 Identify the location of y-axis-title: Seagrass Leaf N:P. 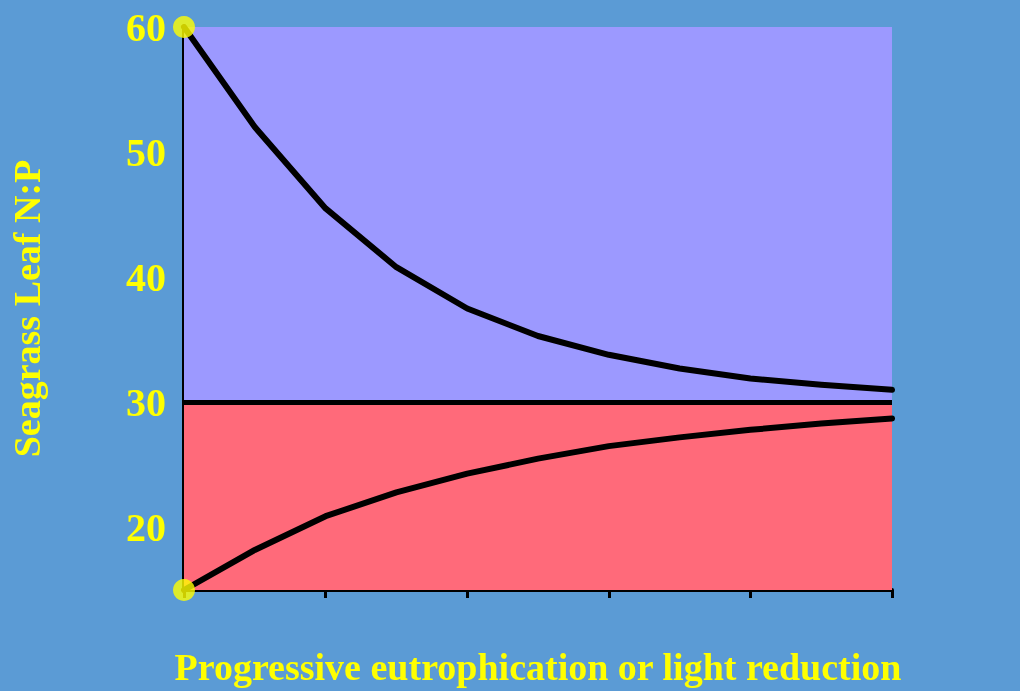
(27, 308).